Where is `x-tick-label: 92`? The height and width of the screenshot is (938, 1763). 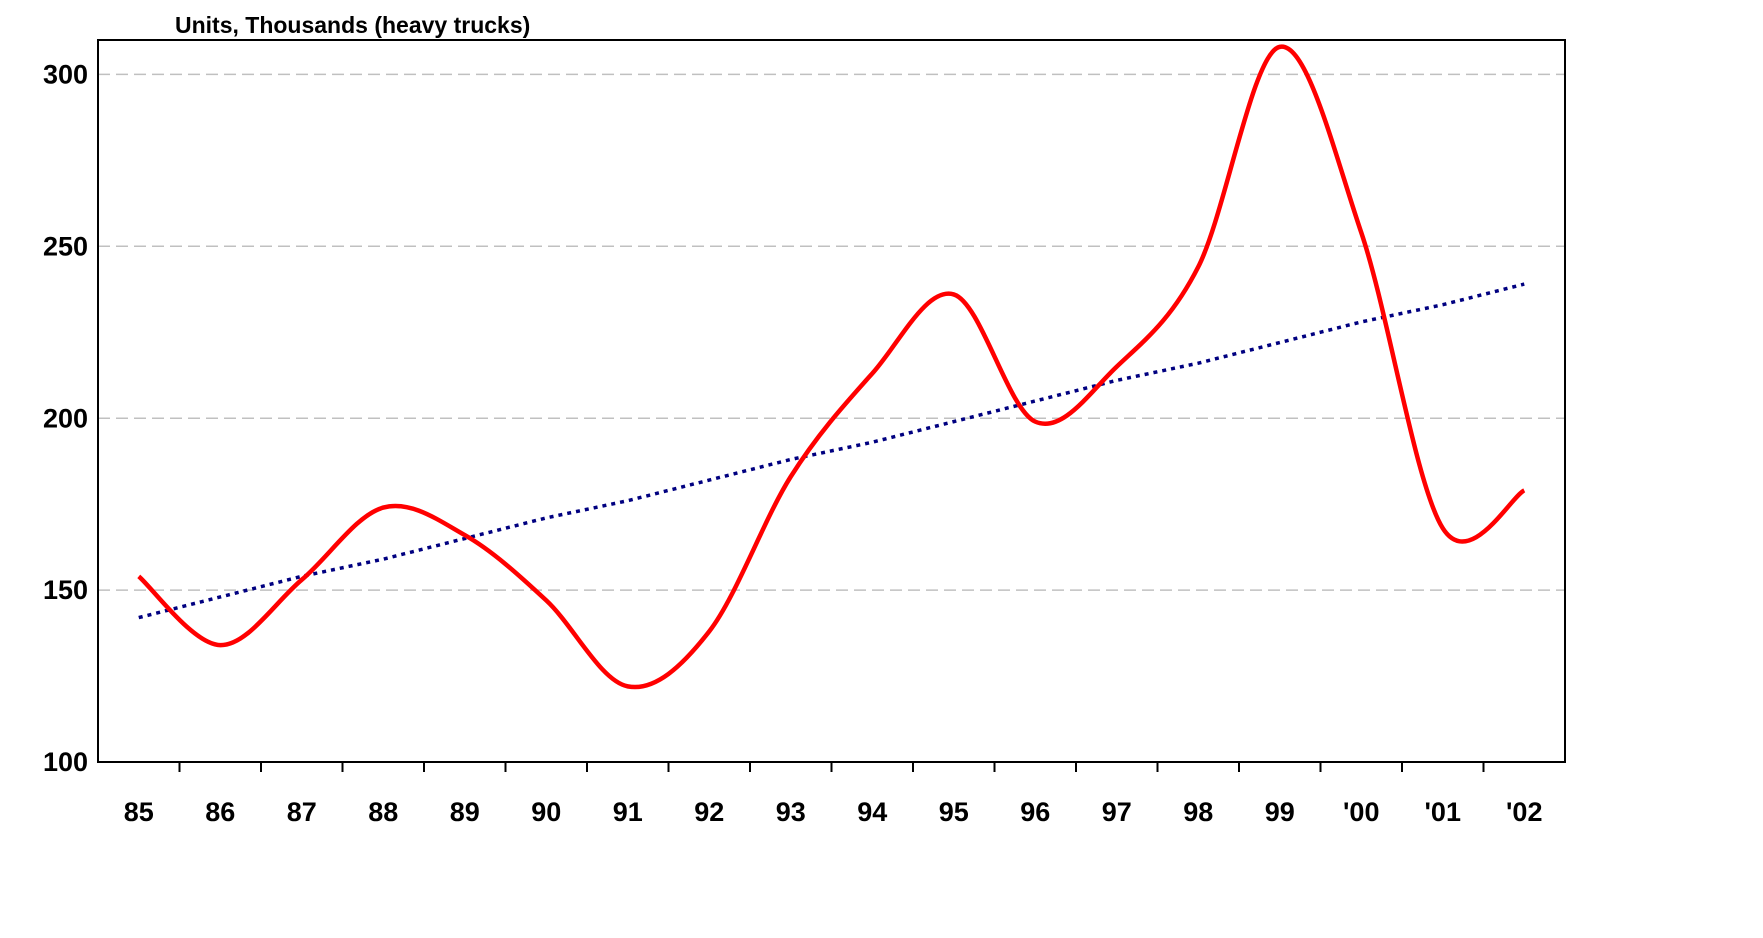 x-tick-label: 92 is located at coordinates (709, 812).